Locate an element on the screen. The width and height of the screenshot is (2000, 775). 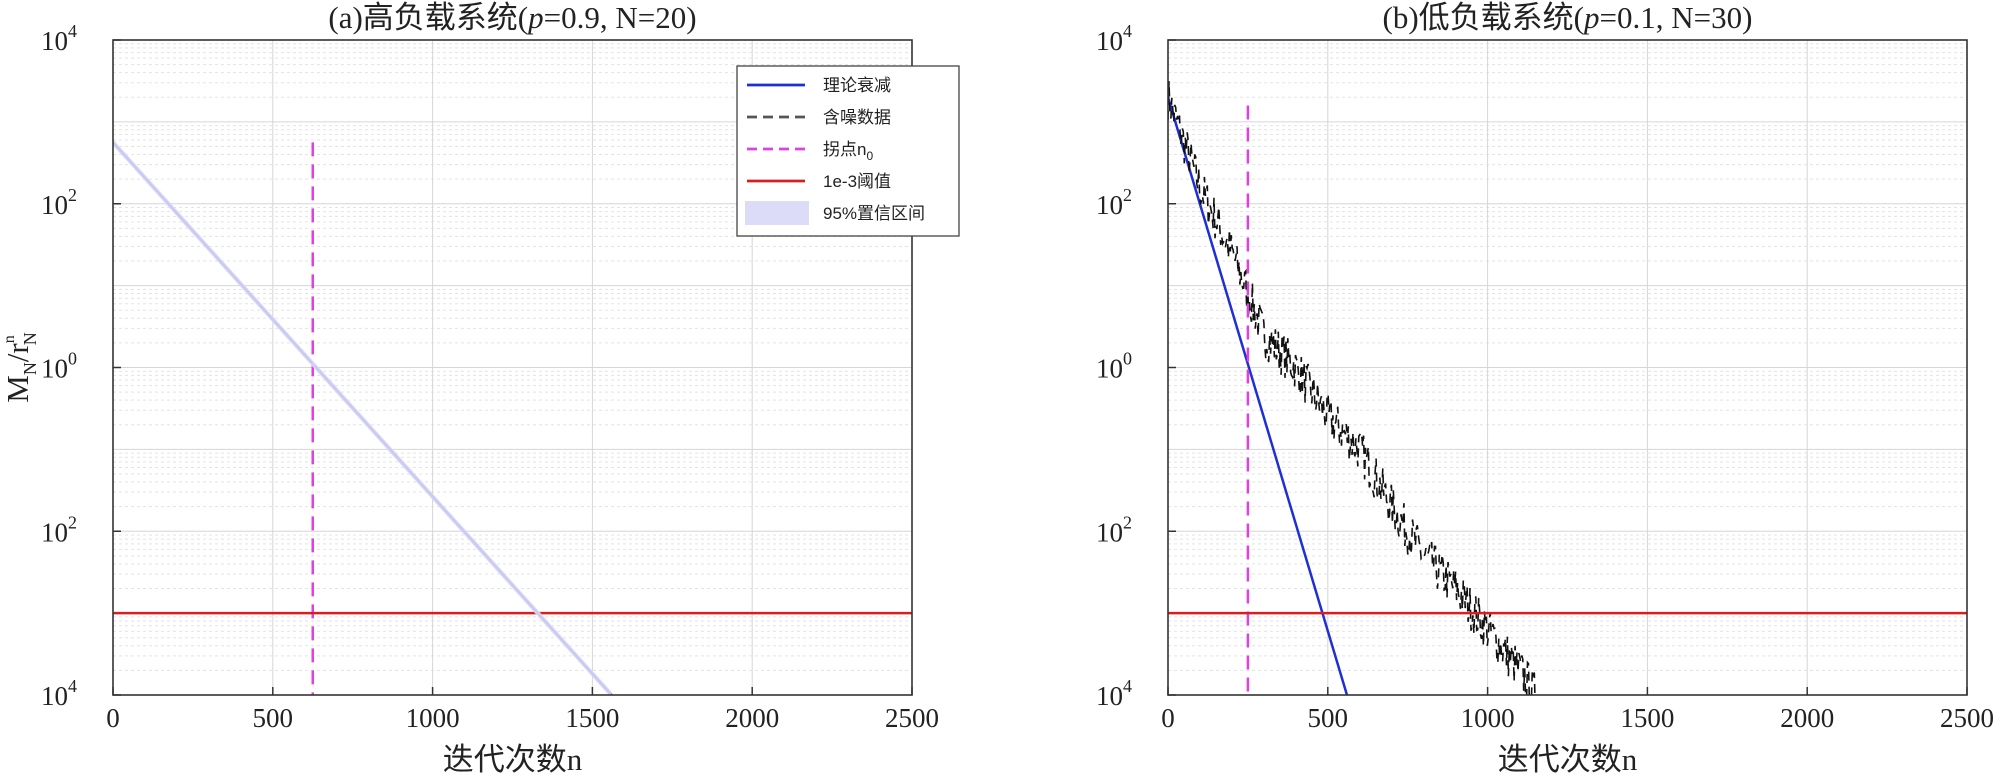
legend-label: 95%置信区间 is located at coordinates (874, 213).